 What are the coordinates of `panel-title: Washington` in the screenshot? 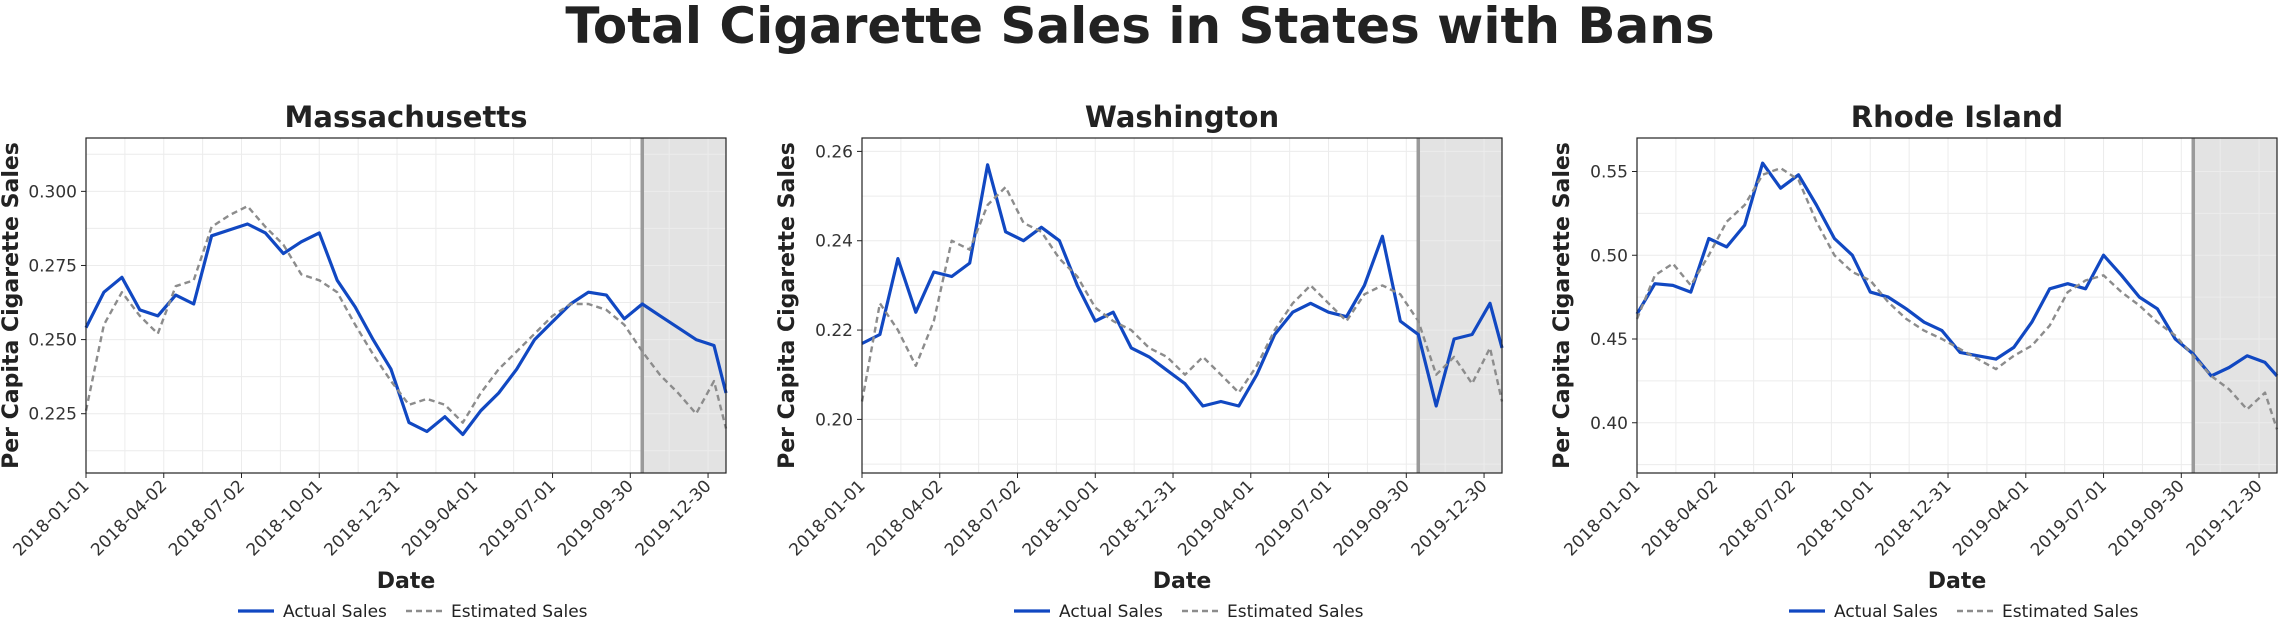 It's located at (1182, 117).